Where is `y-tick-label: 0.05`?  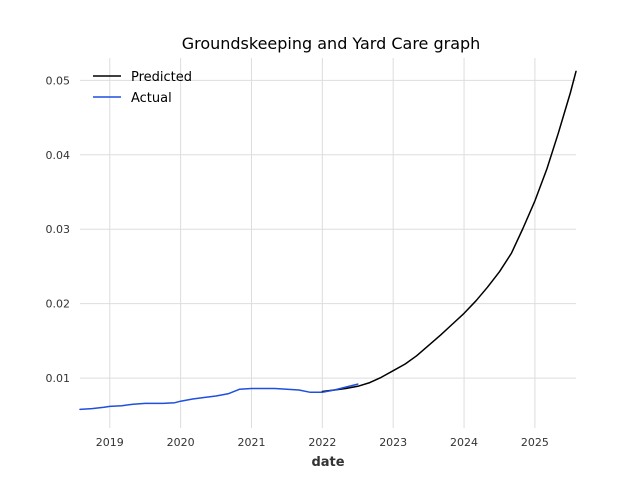
y-tick-label: 0.05 is located at coordinates (58, 80).